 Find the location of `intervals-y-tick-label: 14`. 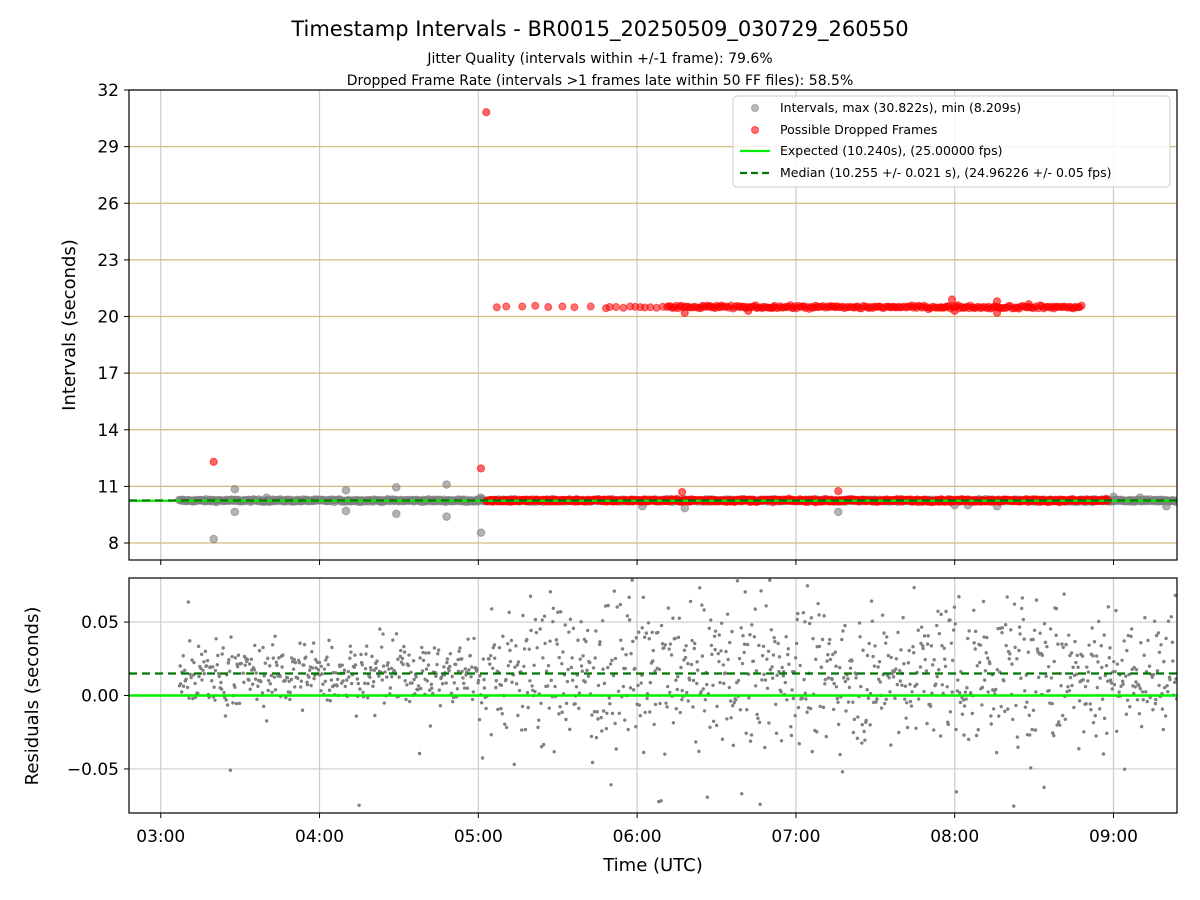

intervals-y-tick-label: 14 is located at coordinates (108, 431).